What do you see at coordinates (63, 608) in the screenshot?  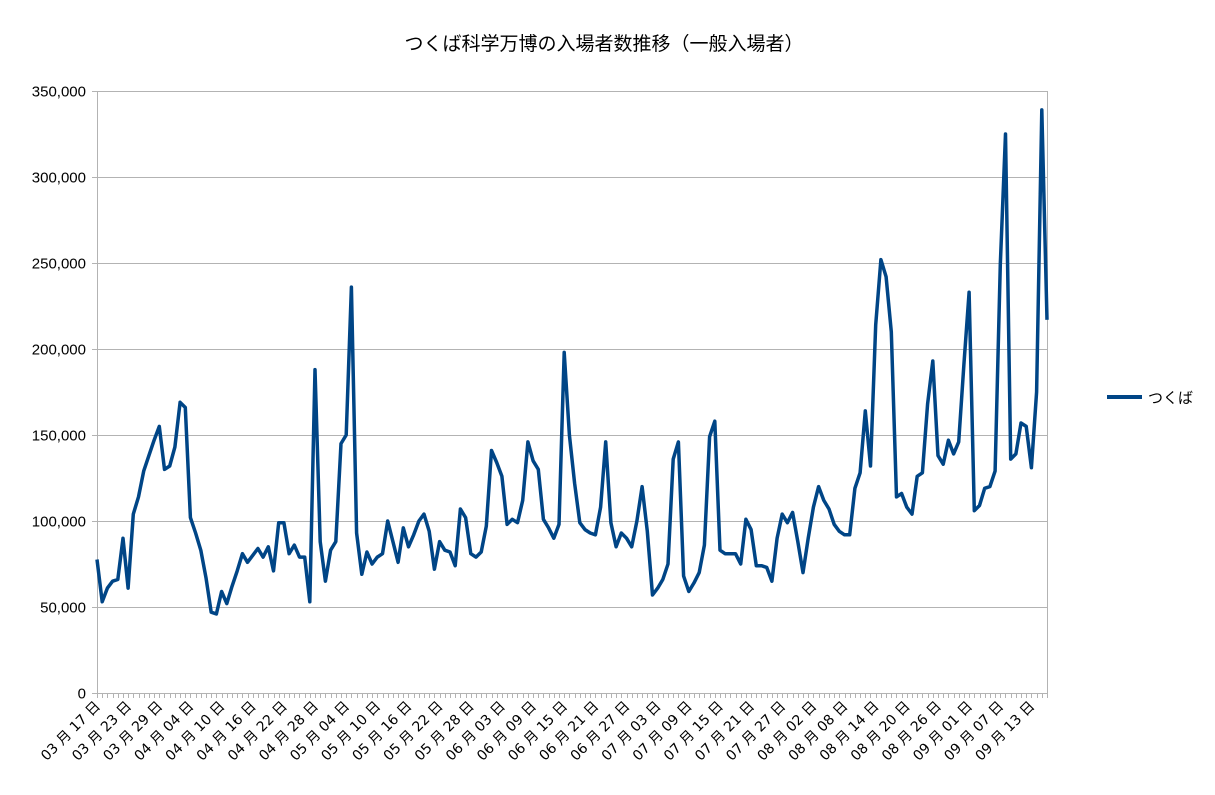 I see `y-tick-label: 50,000` at bounding box center [63, 608].